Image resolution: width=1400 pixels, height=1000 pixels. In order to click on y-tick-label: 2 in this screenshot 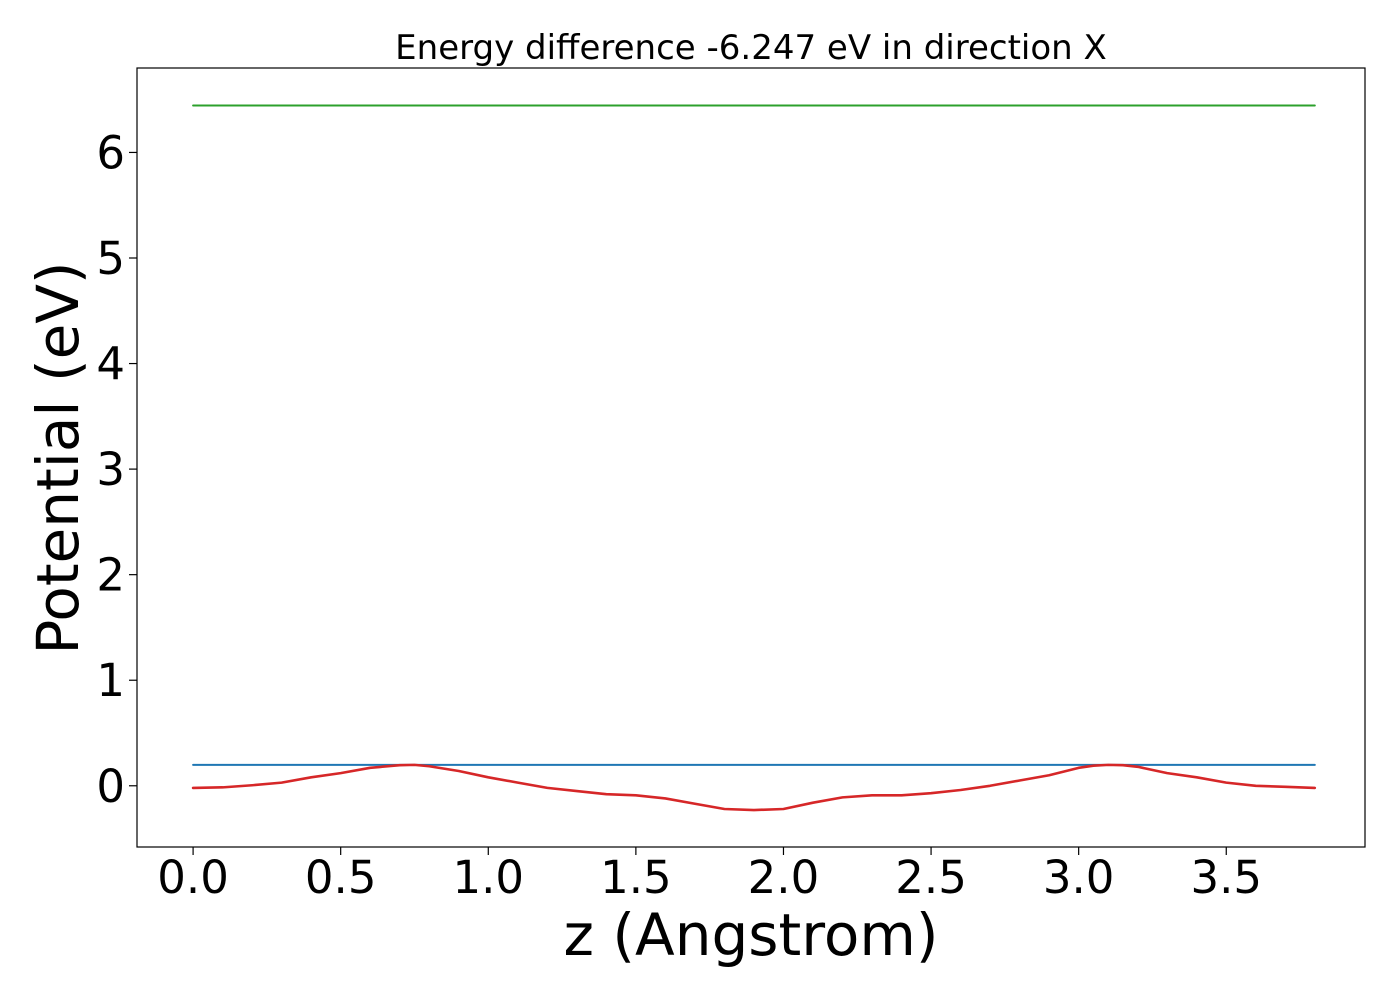, I will do `click(110, 575)`.